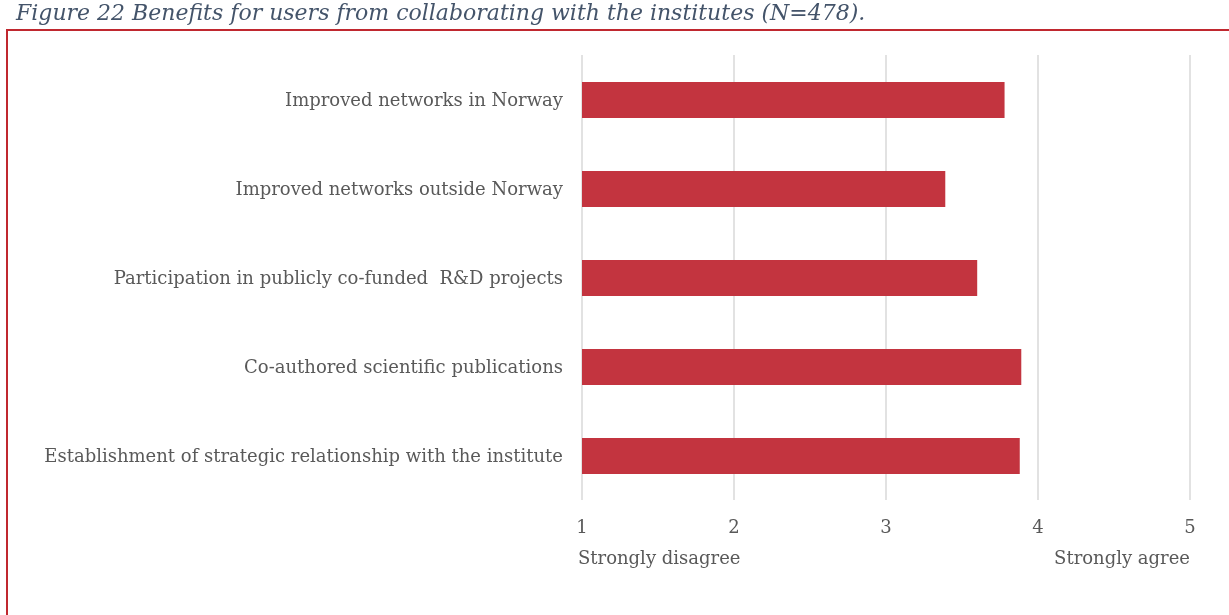  Describe the element at coordinates (303, 455) in the screenshot. I see `y-tick-label: Establishment of strategic relationship with the institute` at that location.